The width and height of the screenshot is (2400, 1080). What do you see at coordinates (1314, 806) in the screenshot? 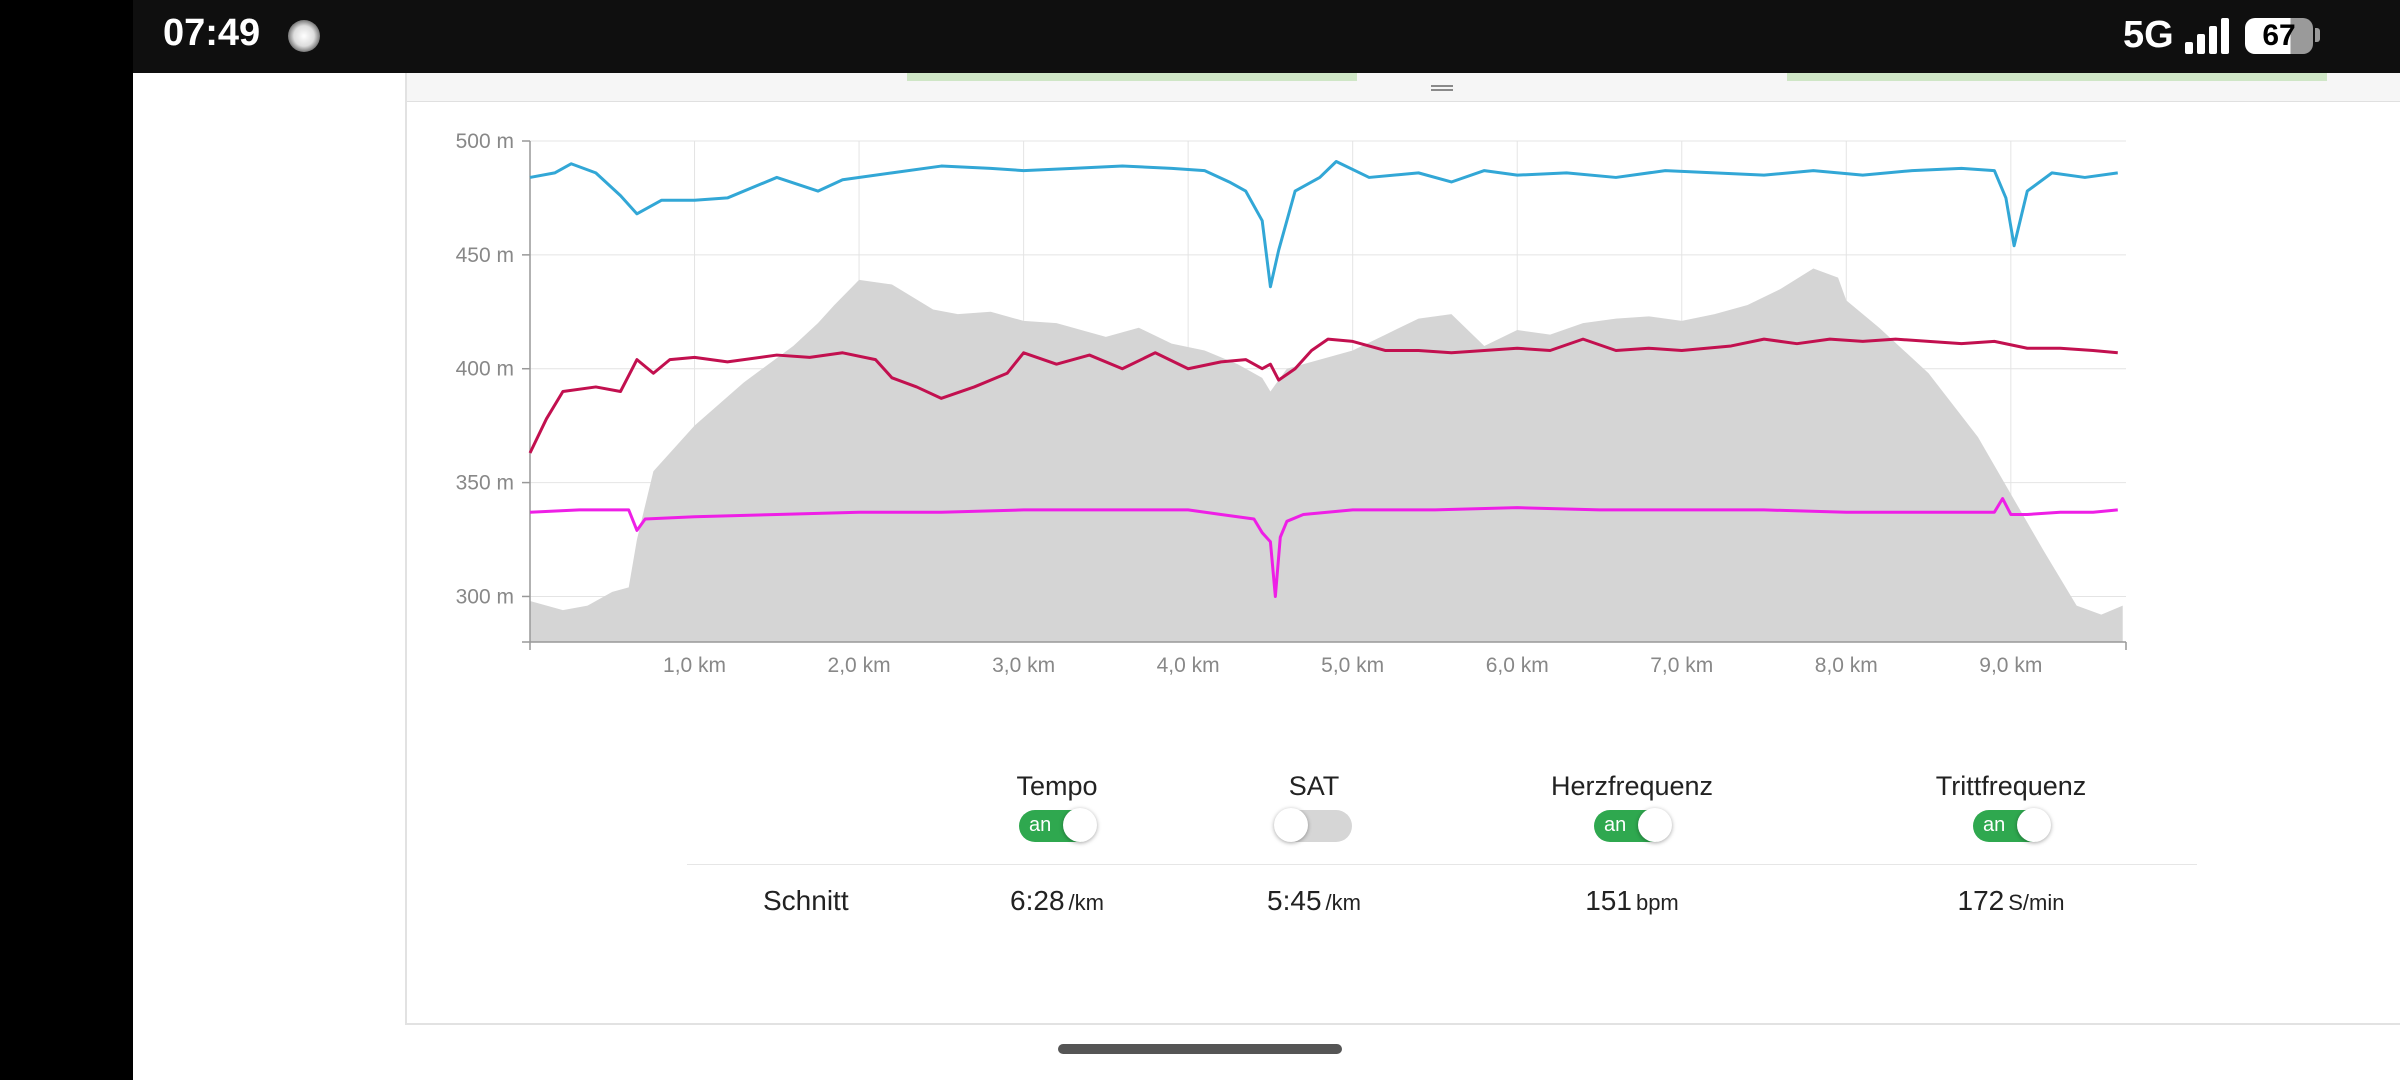
I see `legend-item-sat: SAT` at bounding box center [1314, 806].